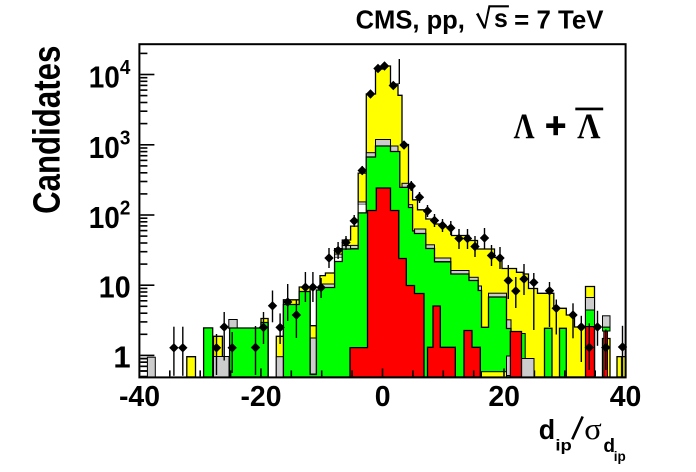  Describe the element at coordinates (593, 428) in the screenshot. I see `svg-text: σ` at that location.